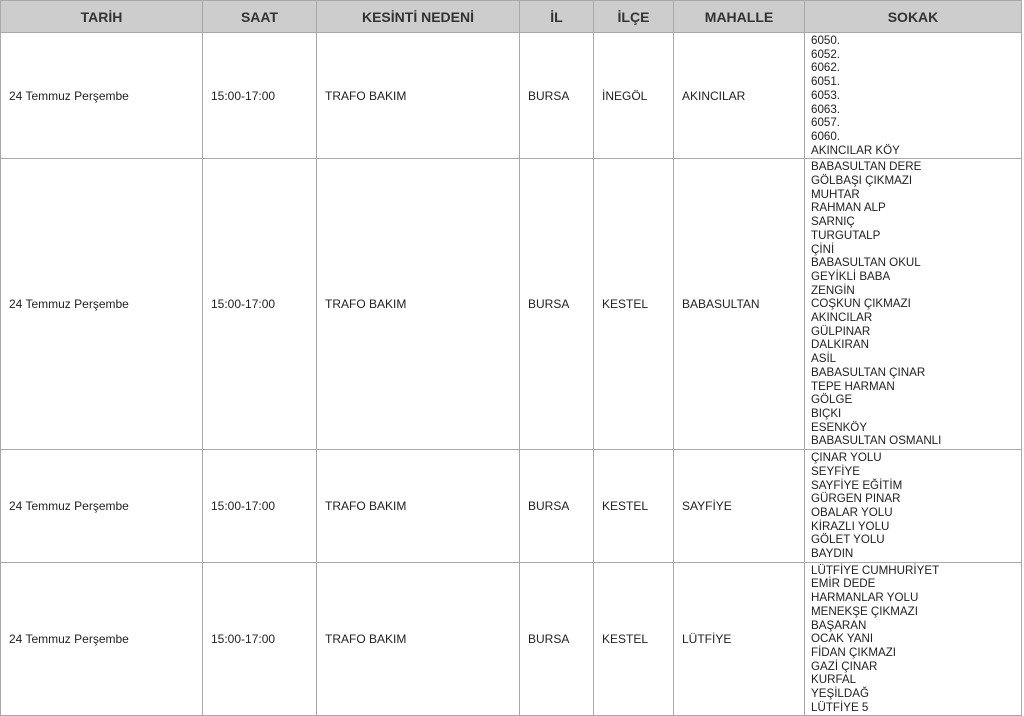 The height and width of the screenshot is (716, 1024). Describe the element at coordinates (834, 680) in the screenshot. I see `street-name: KURFAL` at that location.